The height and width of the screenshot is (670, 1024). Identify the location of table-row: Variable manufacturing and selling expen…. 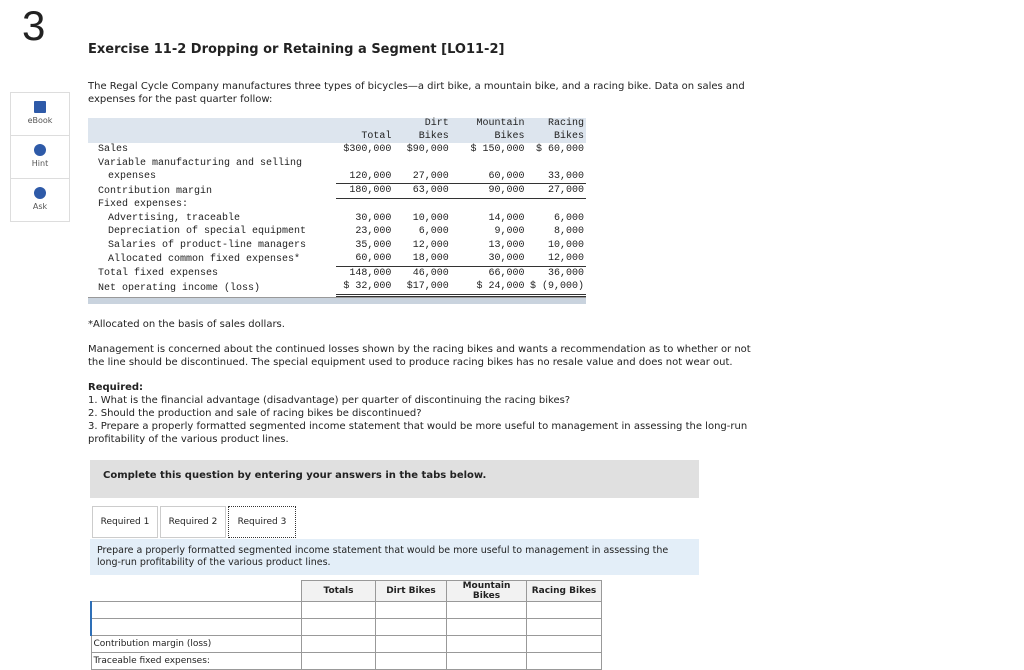
(337, 170).